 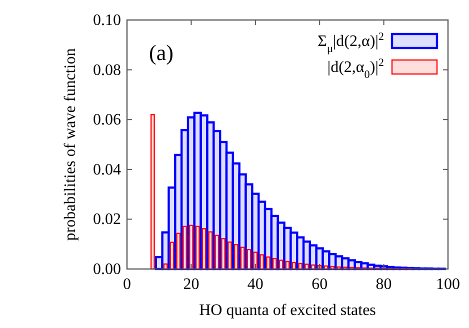 What do you see at coordinates (70, 144) in the screenshot?
I see `y-axis-title: probabilities of wave function` at bounding box center [70, 144].